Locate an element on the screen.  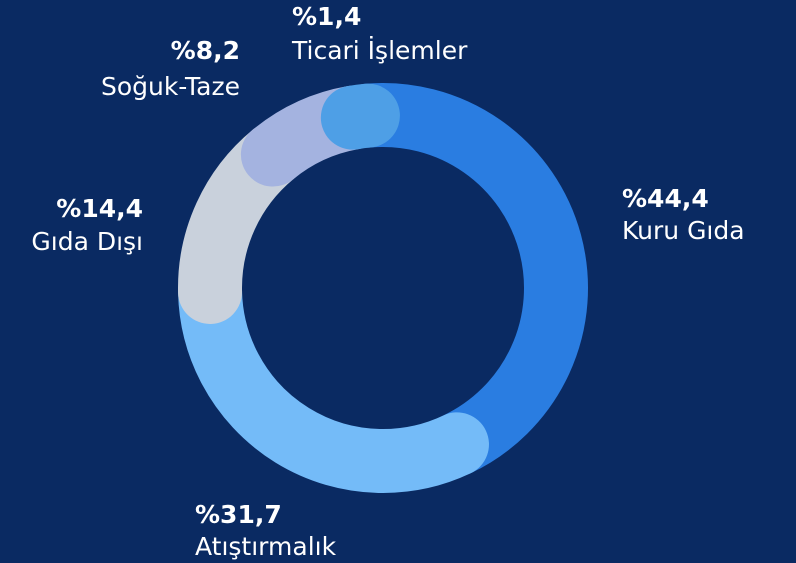
category-label: Gıda Dışı is located at coordinates (87, 241).